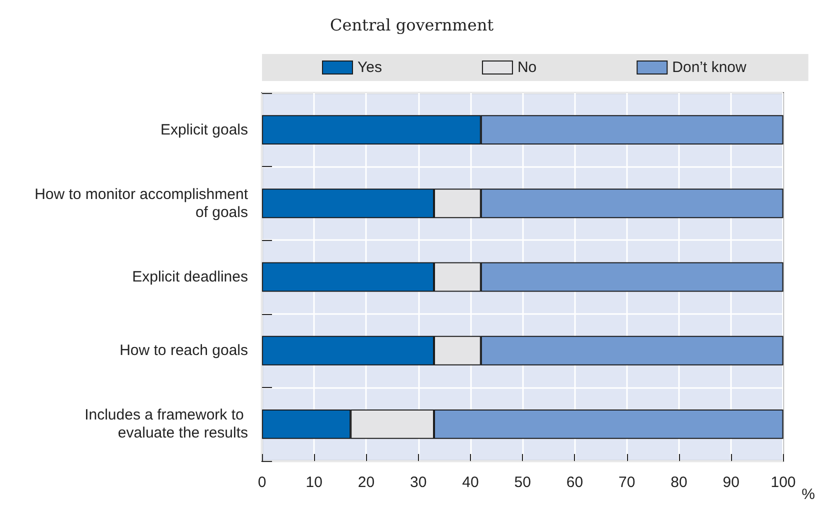  What do you see at coordinates (709, 67) in the screenshot?
I see `legend-label: Don’t know` at bounding box center [709, 67].